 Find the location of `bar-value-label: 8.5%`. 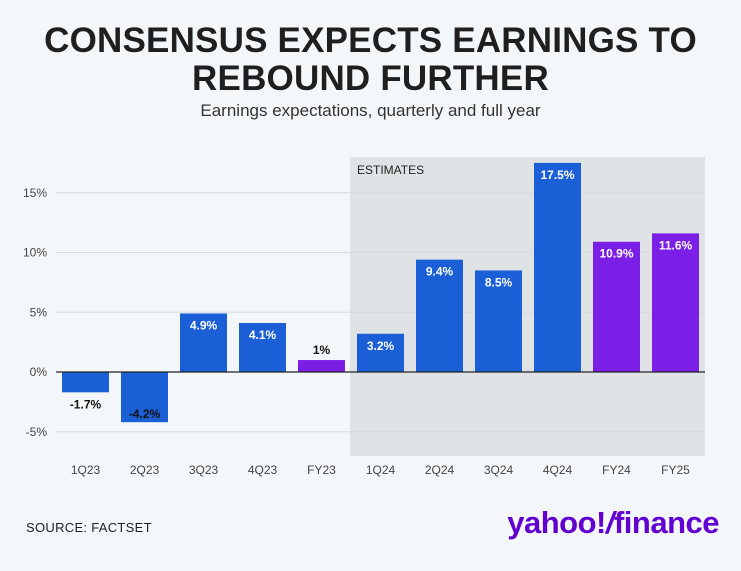

bar-value-label: 8.5% is located at coordinates (499, 282).